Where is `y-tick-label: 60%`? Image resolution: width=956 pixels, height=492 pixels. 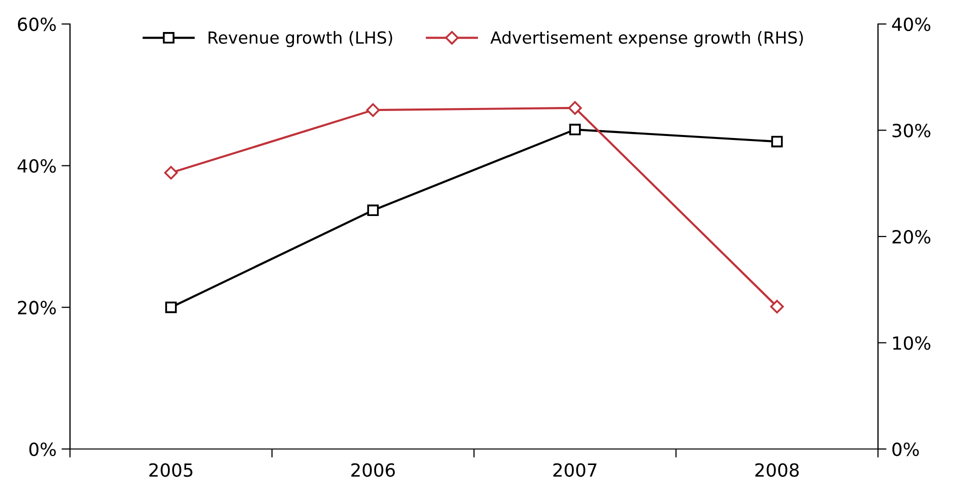 y-tick-label: 60% is located at coordinates (37, 24).